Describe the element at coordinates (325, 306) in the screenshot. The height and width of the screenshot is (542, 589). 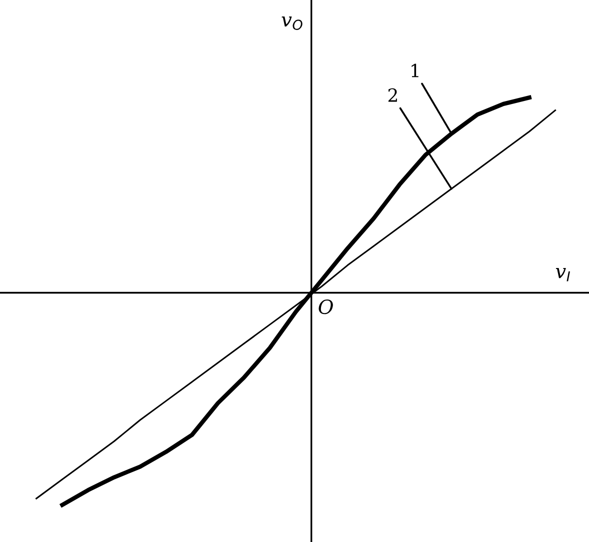
I see `annotation: O` at that location.